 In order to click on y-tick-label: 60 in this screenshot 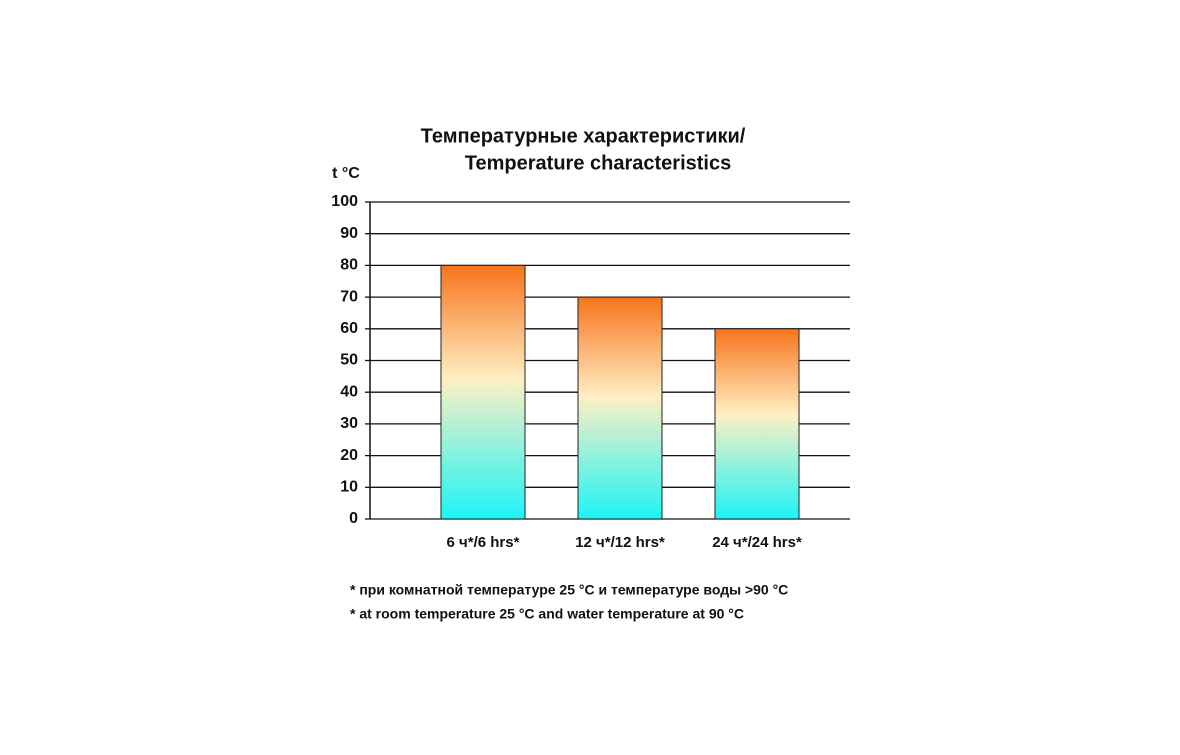, I will do `click(349, 328)`.